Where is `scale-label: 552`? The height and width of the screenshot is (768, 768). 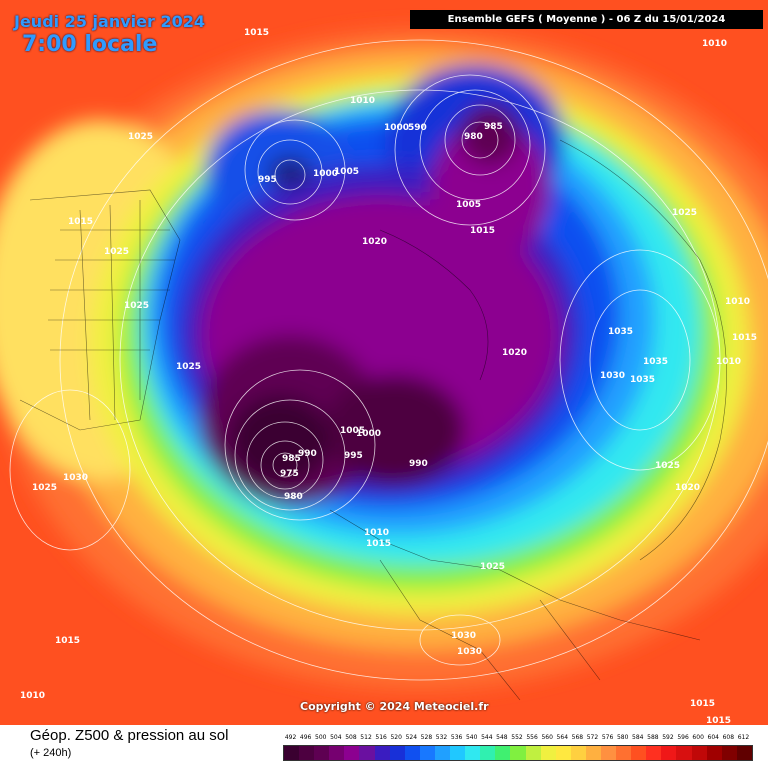
scale-label: 552 is located at coordinates (517, 737).